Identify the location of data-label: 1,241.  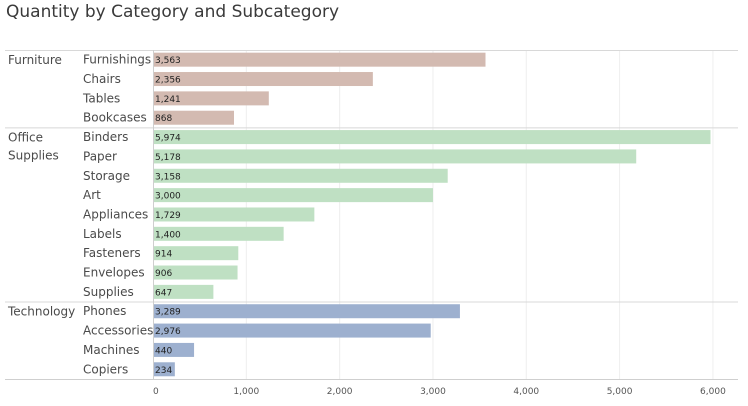
(168, 100).